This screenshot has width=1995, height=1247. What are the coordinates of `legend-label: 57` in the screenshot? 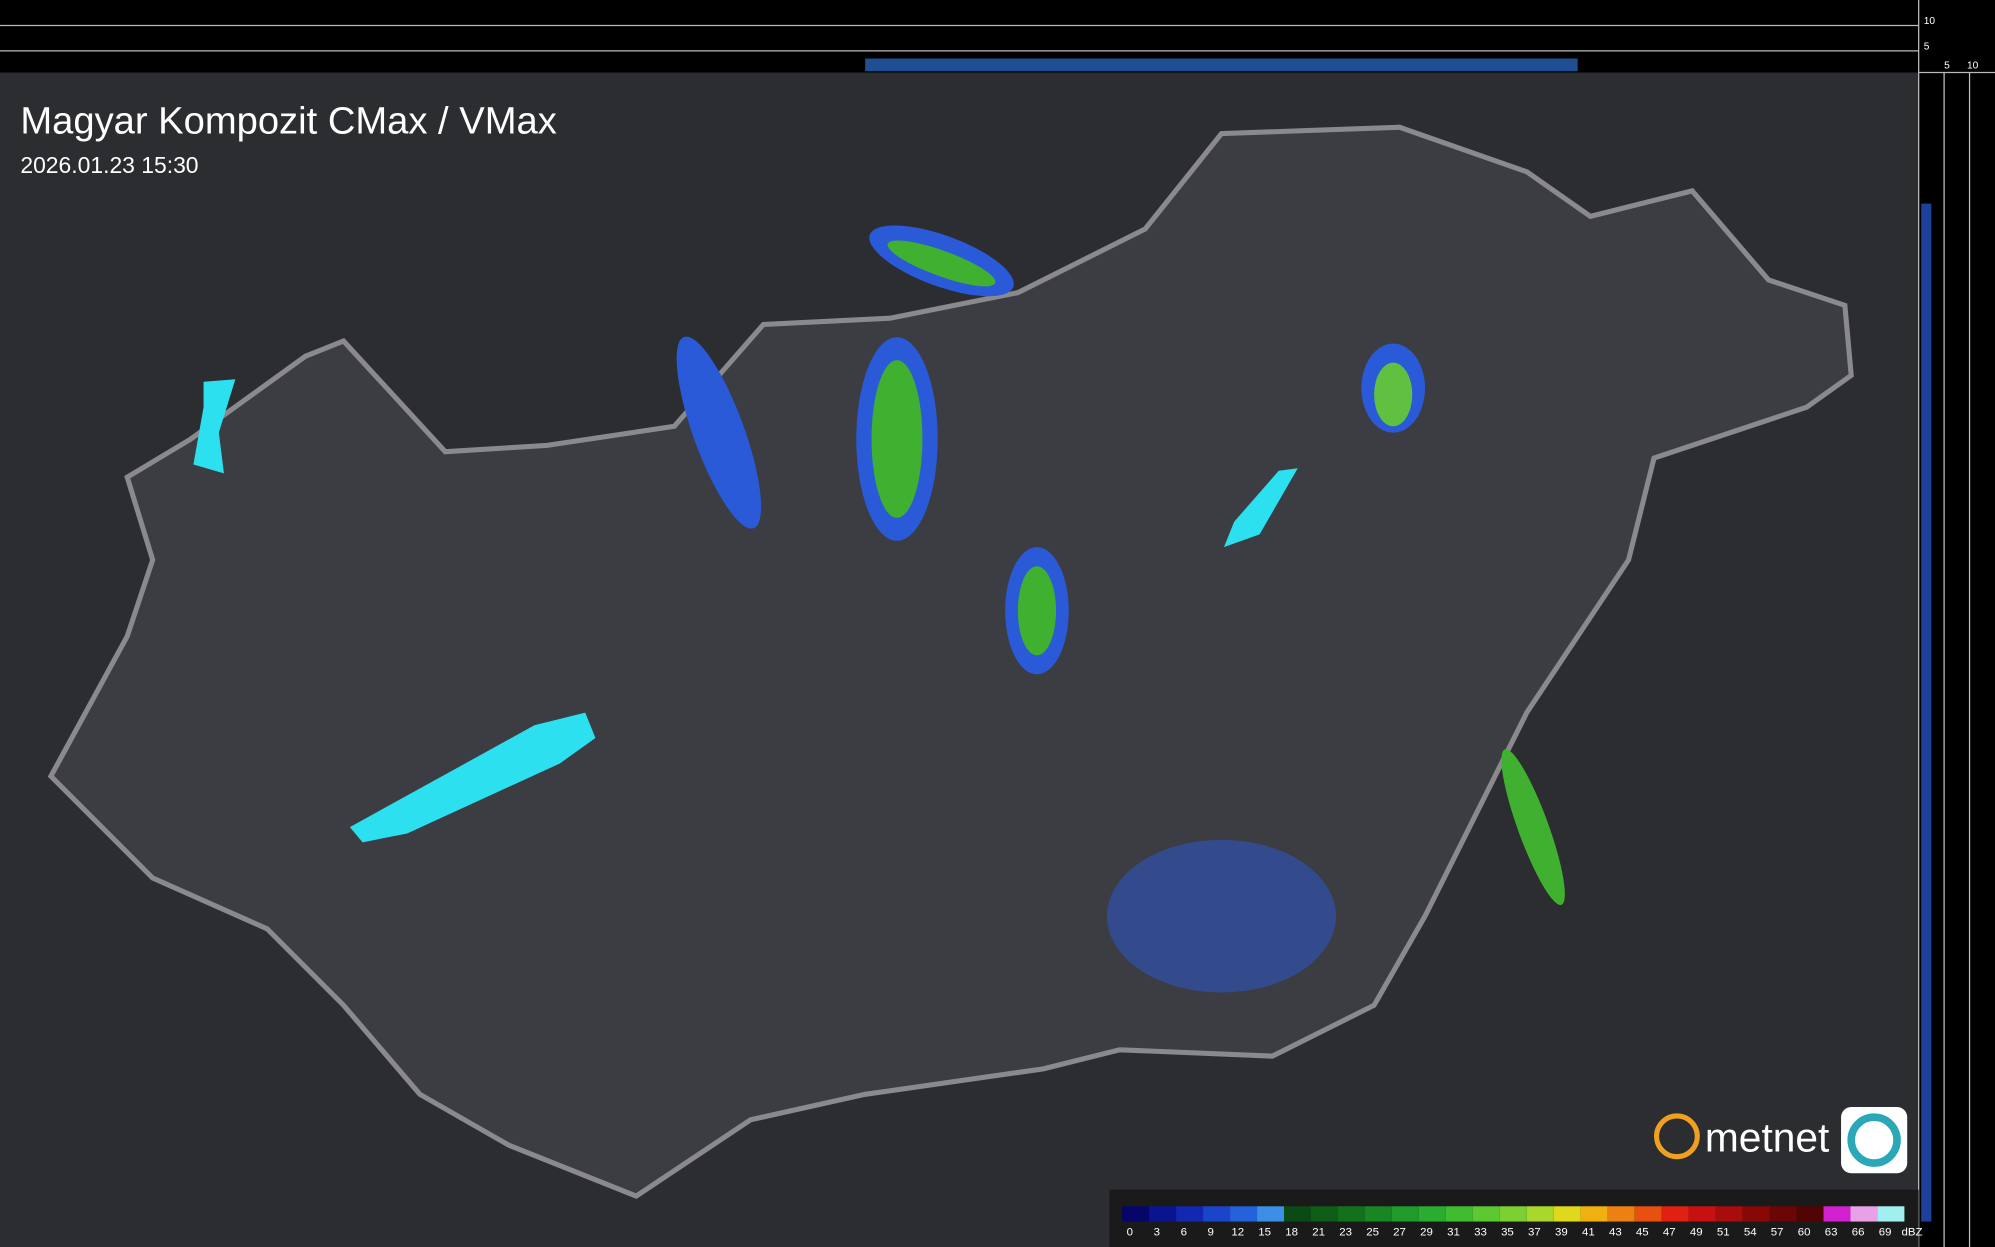 It's located at (1777, 1233).